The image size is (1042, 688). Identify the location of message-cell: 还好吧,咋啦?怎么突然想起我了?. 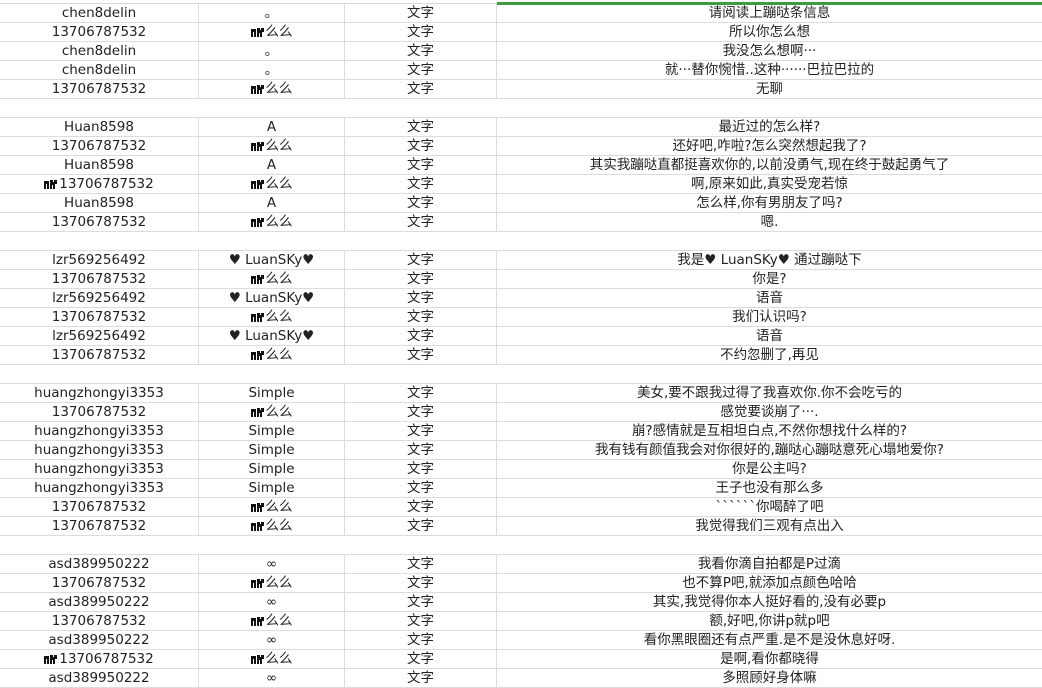
(769, 146).